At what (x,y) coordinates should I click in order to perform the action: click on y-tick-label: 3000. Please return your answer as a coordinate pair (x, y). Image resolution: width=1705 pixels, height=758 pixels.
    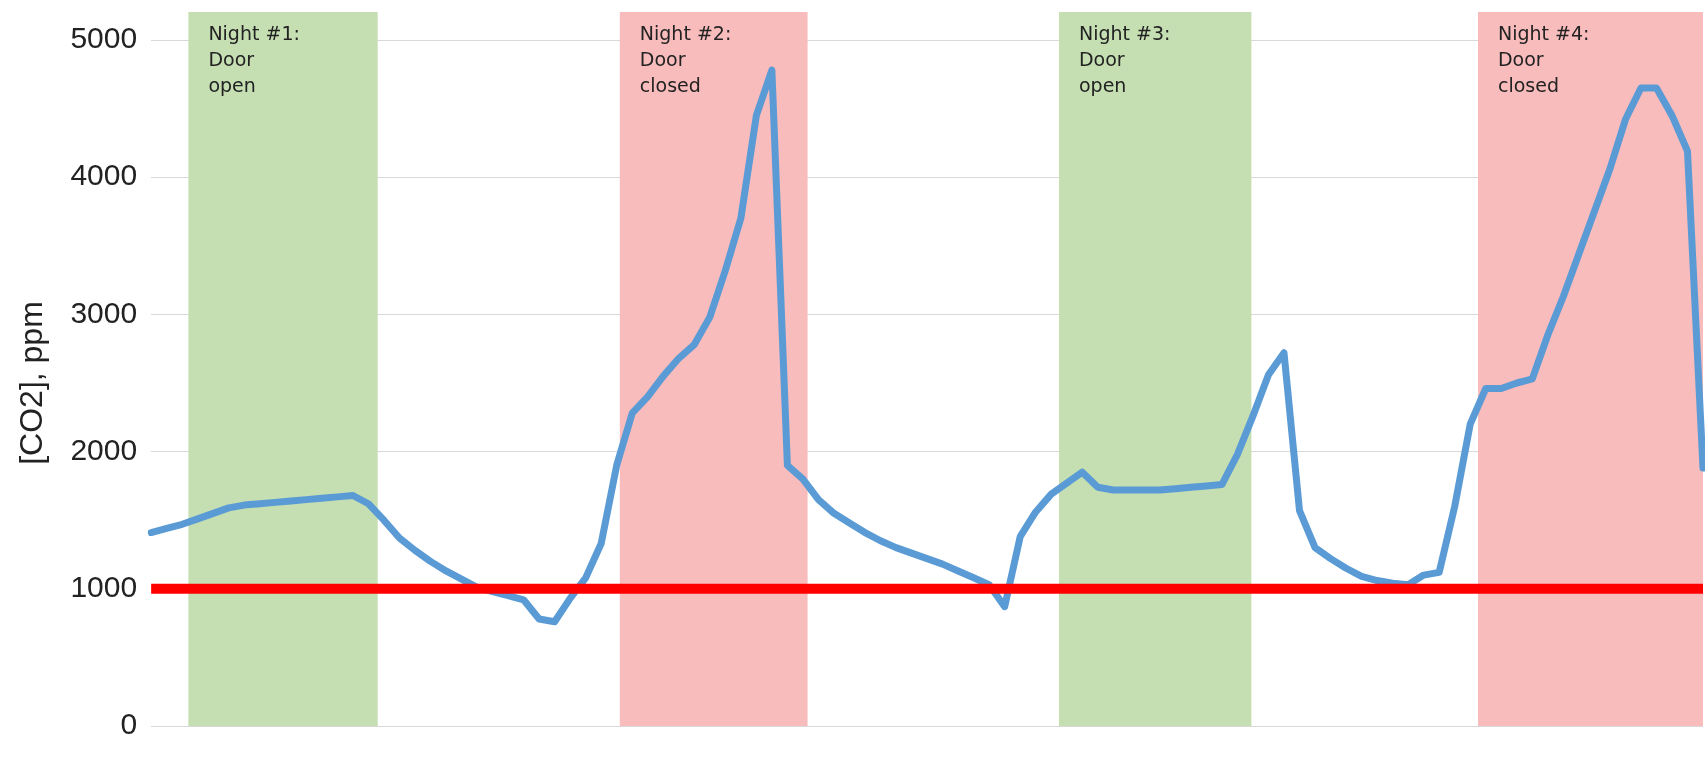
    Looking at the image, I should click on (104, 312).